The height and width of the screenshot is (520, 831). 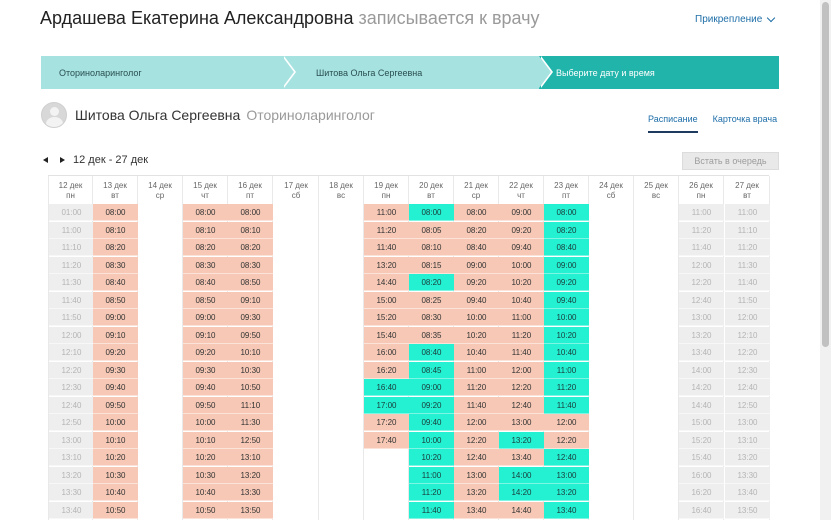 I want to click on day-header: 27 дек вт, so click(x=747, y=190).